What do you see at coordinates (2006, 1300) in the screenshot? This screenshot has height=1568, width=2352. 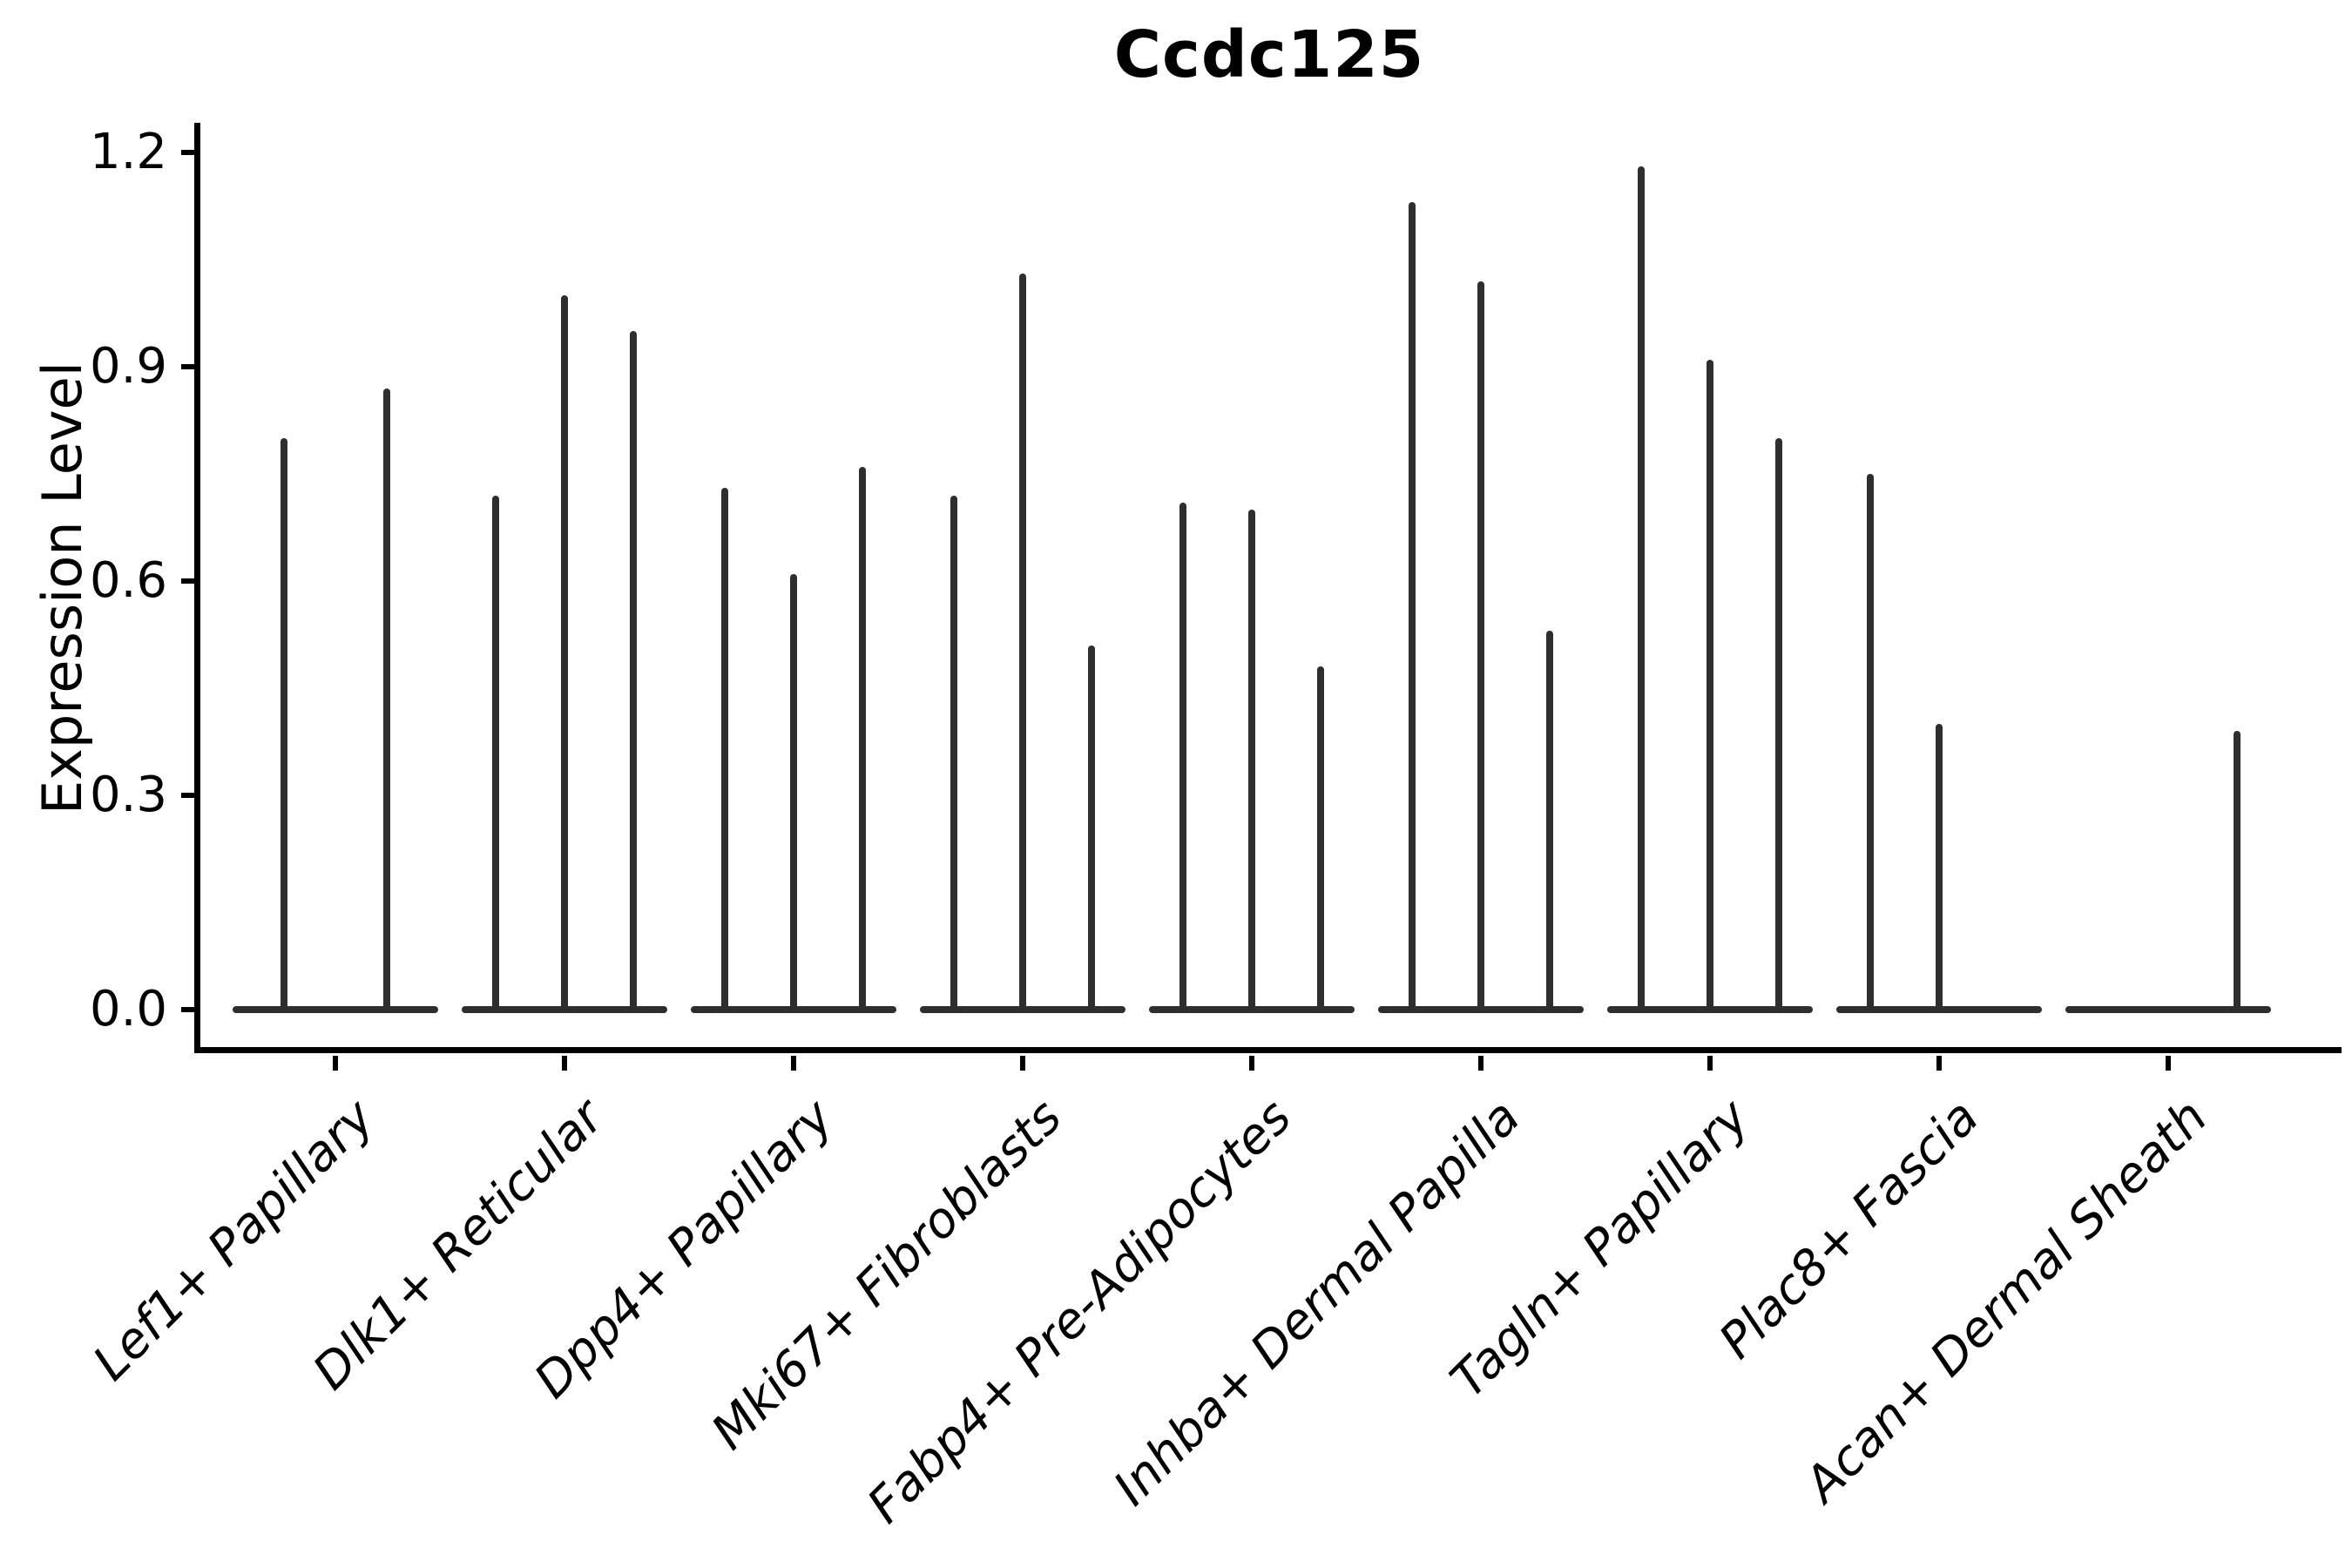 I see `x-tick-label: Acan+ Dermal Sheath` at bounding box center [2006, 1300].